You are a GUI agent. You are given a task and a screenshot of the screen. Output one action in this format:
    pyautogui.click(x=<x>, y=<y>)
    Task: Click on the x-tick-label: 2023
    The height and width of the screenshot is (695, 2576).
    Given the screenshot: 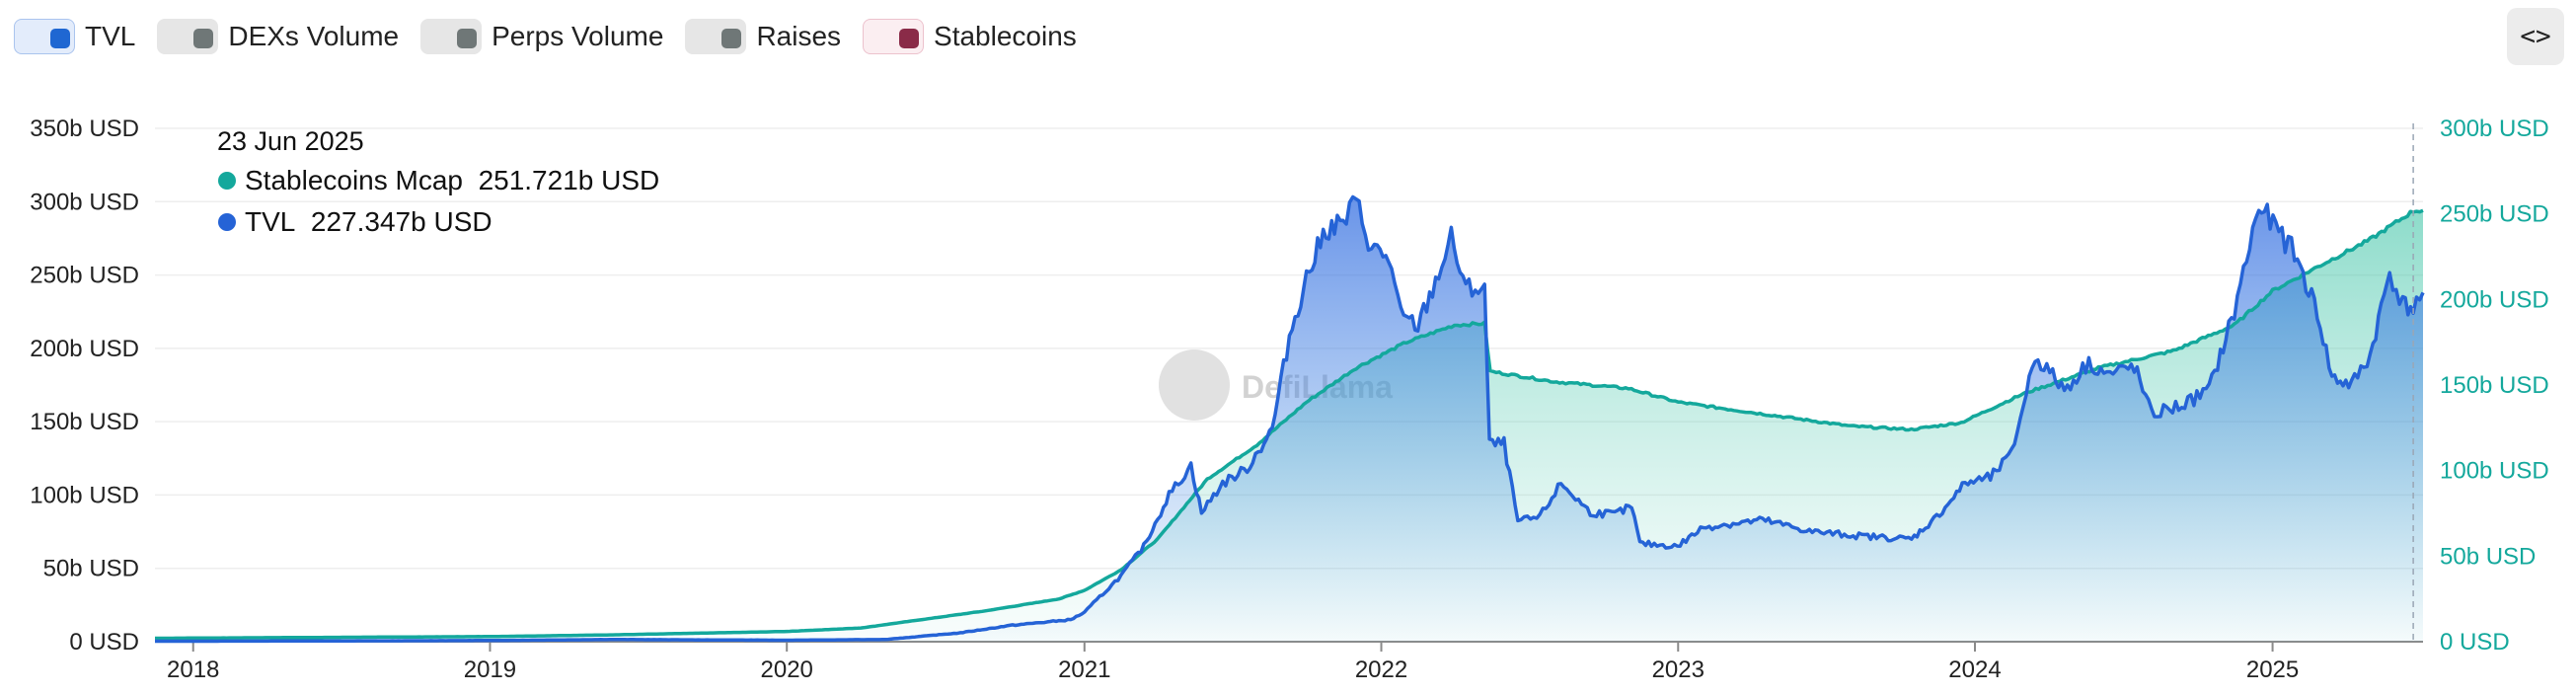 What is the action you would take?
    pyautogui.click(x=1678, y=669)
    